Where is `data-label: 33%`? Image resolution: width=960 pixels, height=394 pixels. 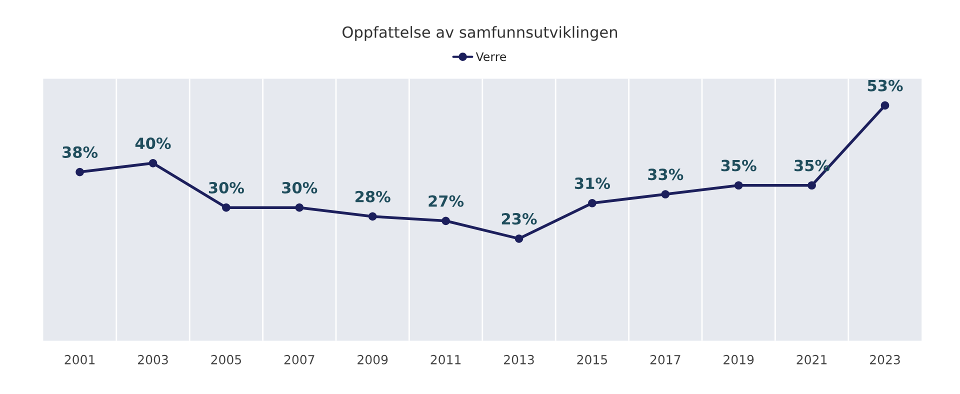 data-label: 33% is located at coordinates (666, 174).